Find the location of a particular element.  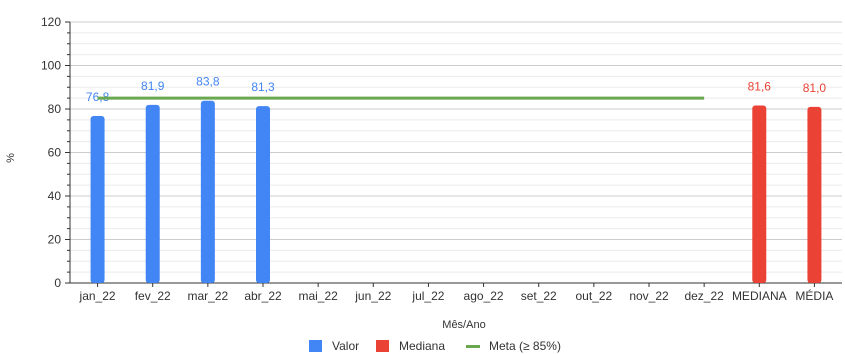

y-tick-label: 60 is located at coordinates (55, 153).